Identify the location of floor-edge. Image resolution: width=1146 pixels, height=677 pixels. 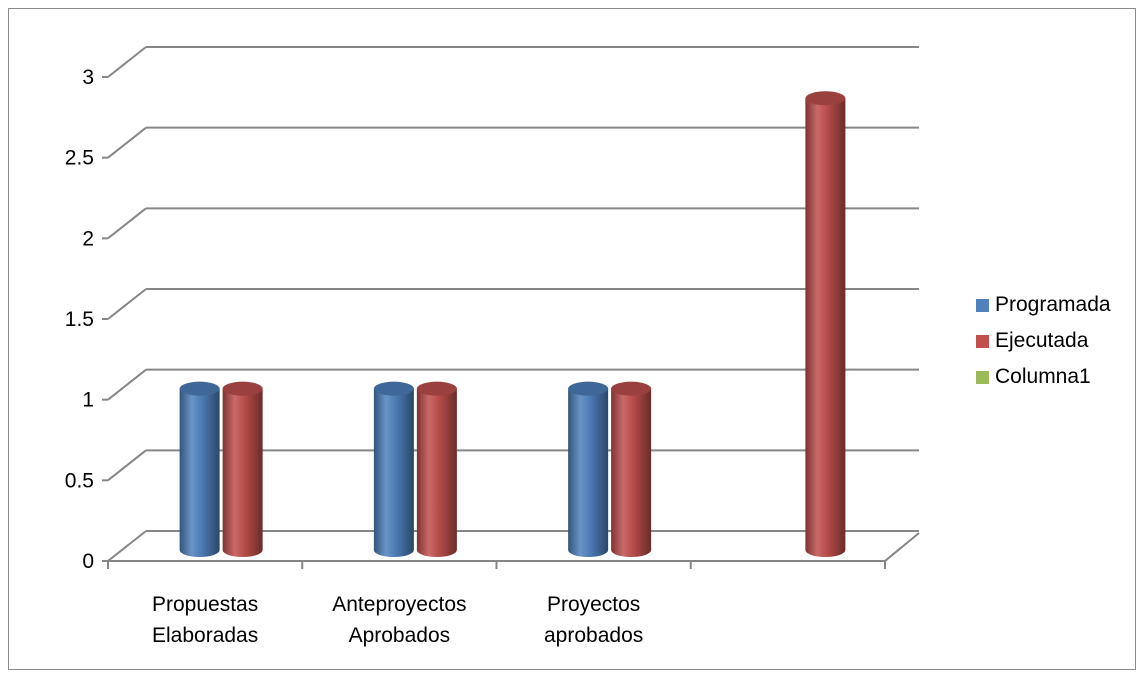
(902, 547).